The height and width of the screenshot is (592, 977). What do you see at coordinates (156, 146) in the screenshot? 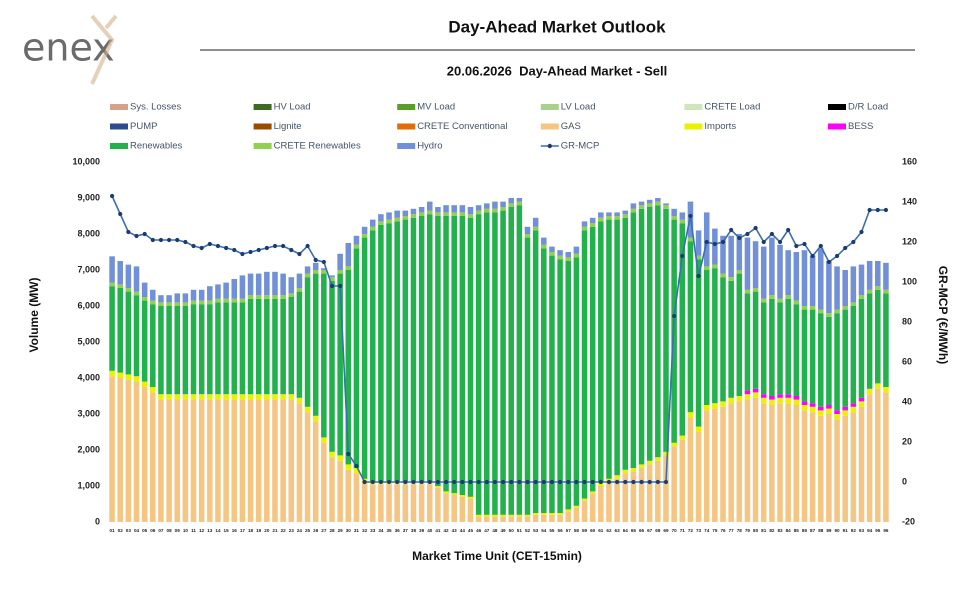
I see `legend-label: Renewables` at bounding box center [156, 146].